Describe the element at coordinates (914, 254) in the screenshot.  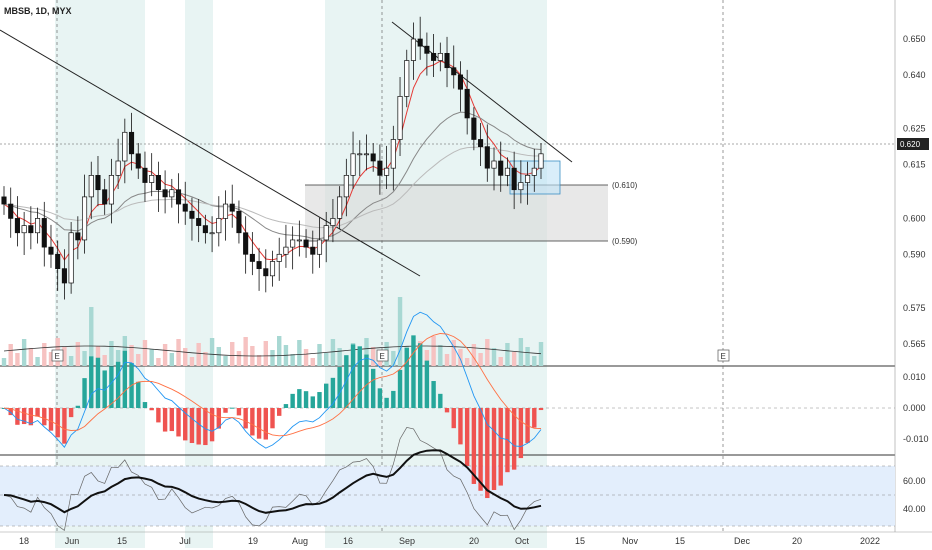
I see `price-tick-label: 0.590` at that location.